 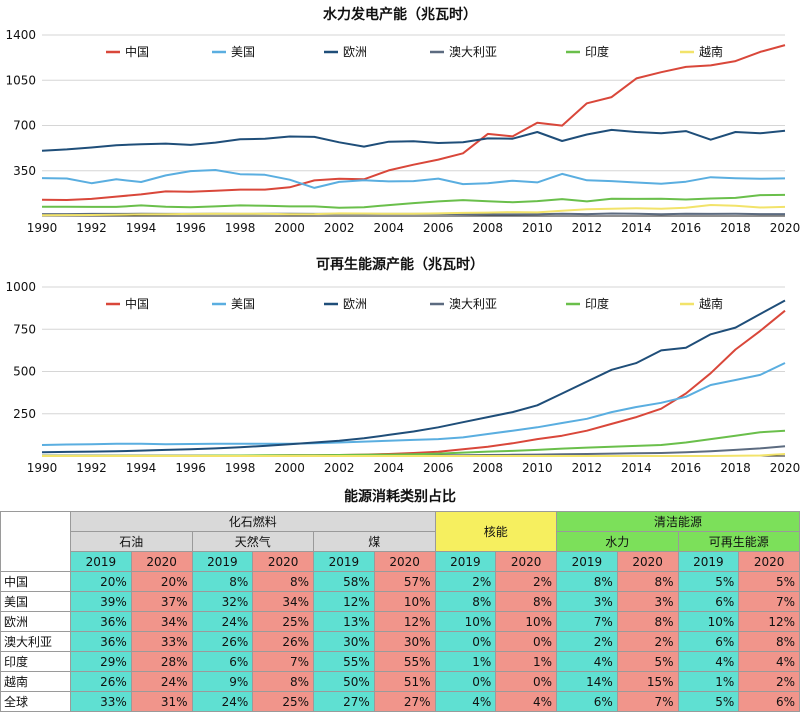 I want to click on subgroup-renewable: 可再生能源, so click(x=738, y=541).